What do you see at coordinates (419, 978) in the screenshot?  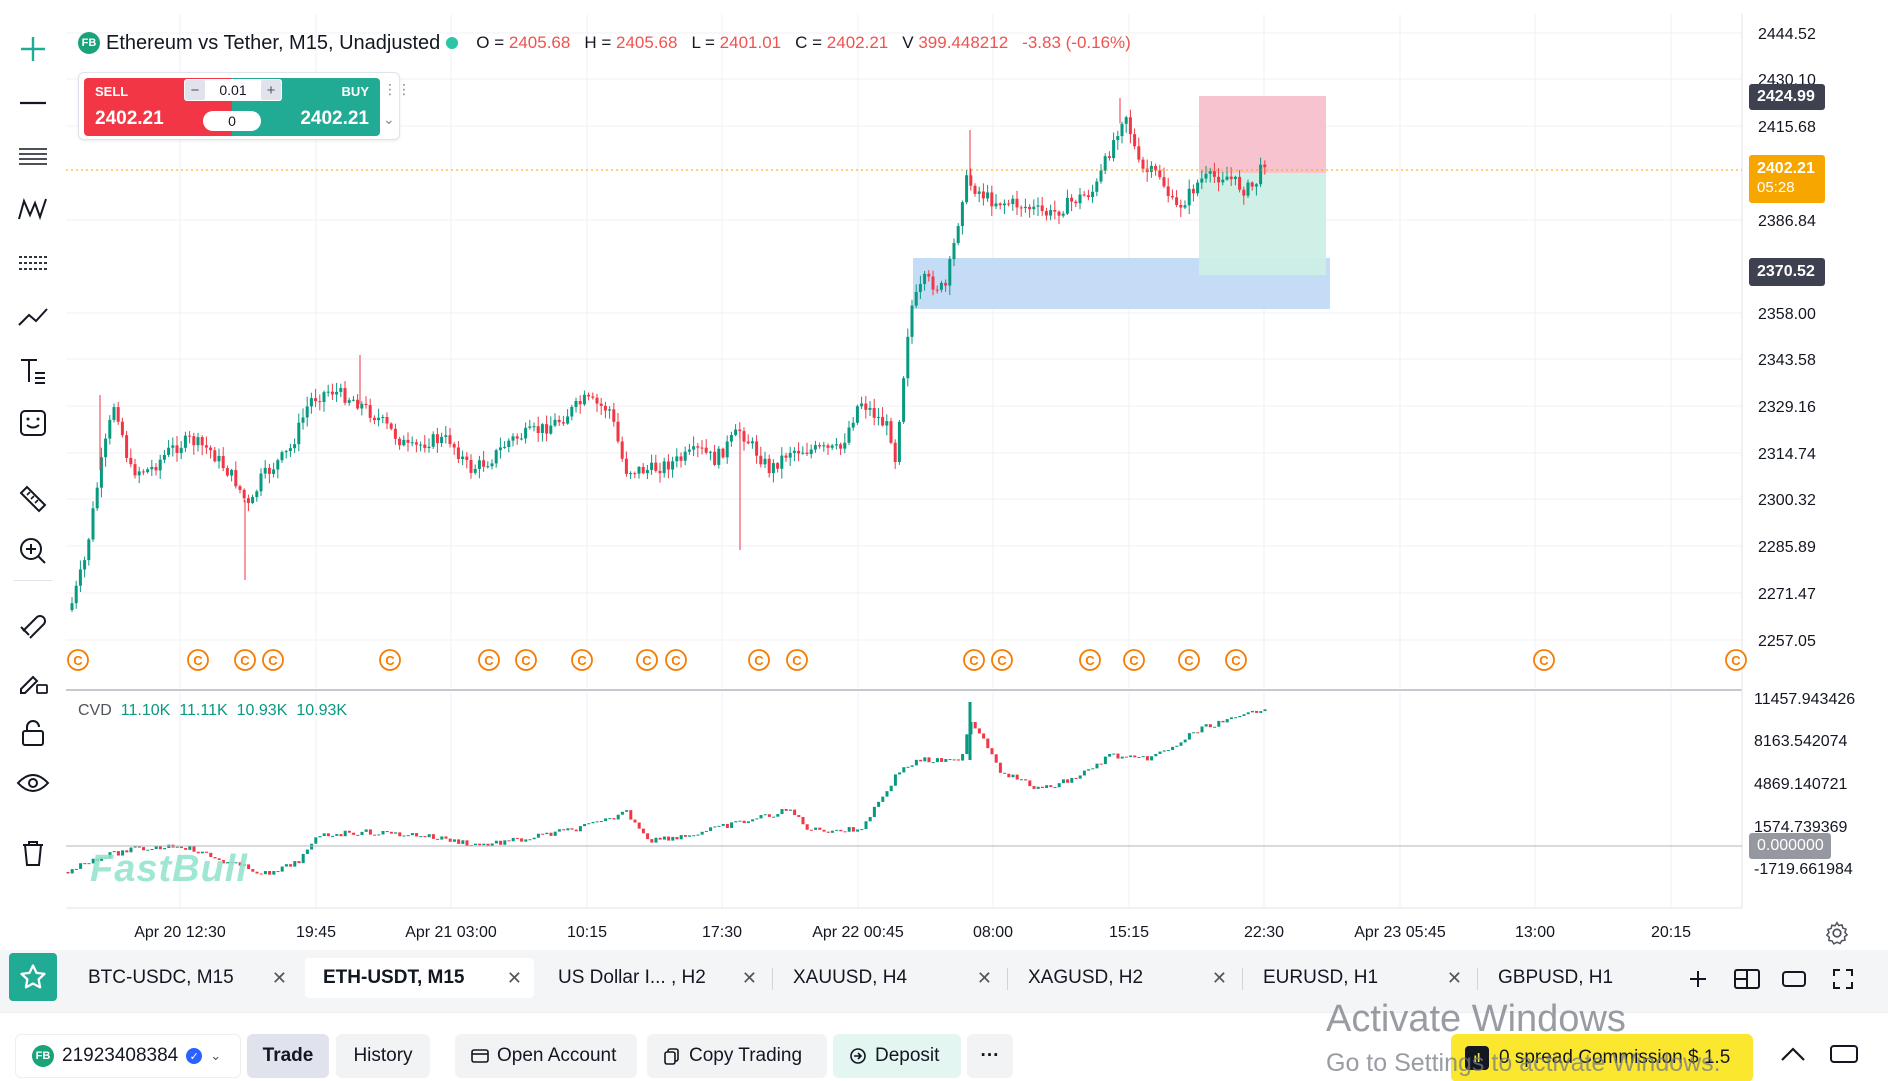 I see `chart-tab: ETH-USDT, M15 ✕` at bounding box center [419, 978].